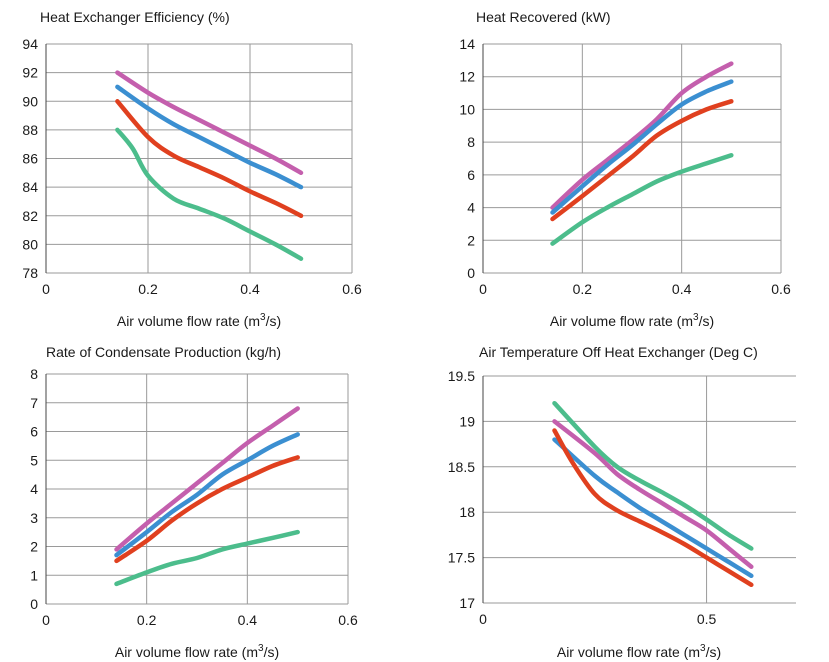 This screenshot has width=829, height=662. Describe the element at coordinates (467, 77) in the screenshot. I see `y-tick-label: 12` at that location.